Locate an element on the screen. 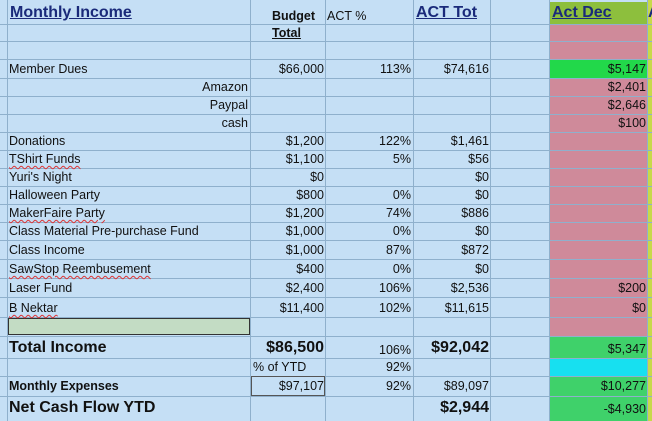  monthly-expenses-budget: $97,107 is located at coordinates (288, 386).